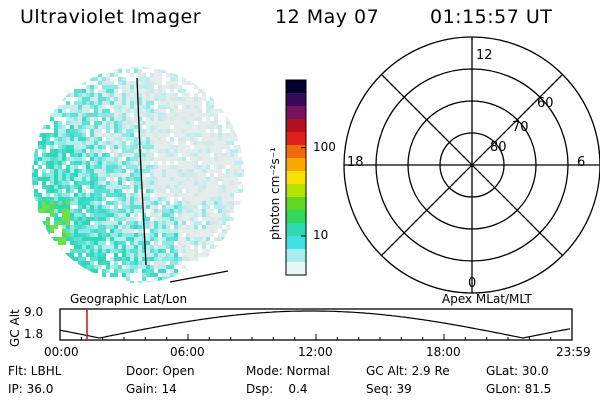 The height and width of the screenshot is (400, 600). What do you see at coordinates (520, 127) in the screenshot?
I see `mlat-label-70: 70` at bounding box center [520, 127].